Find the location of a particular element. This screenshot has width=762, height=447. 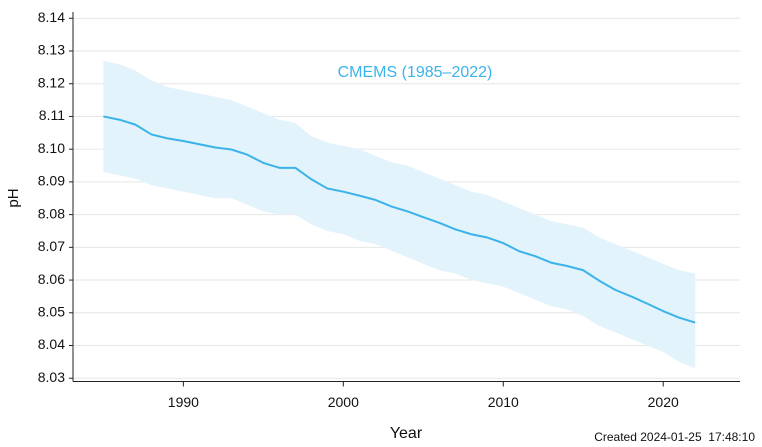

x-tick-label: 2010 is located at coordinates (503, 402).